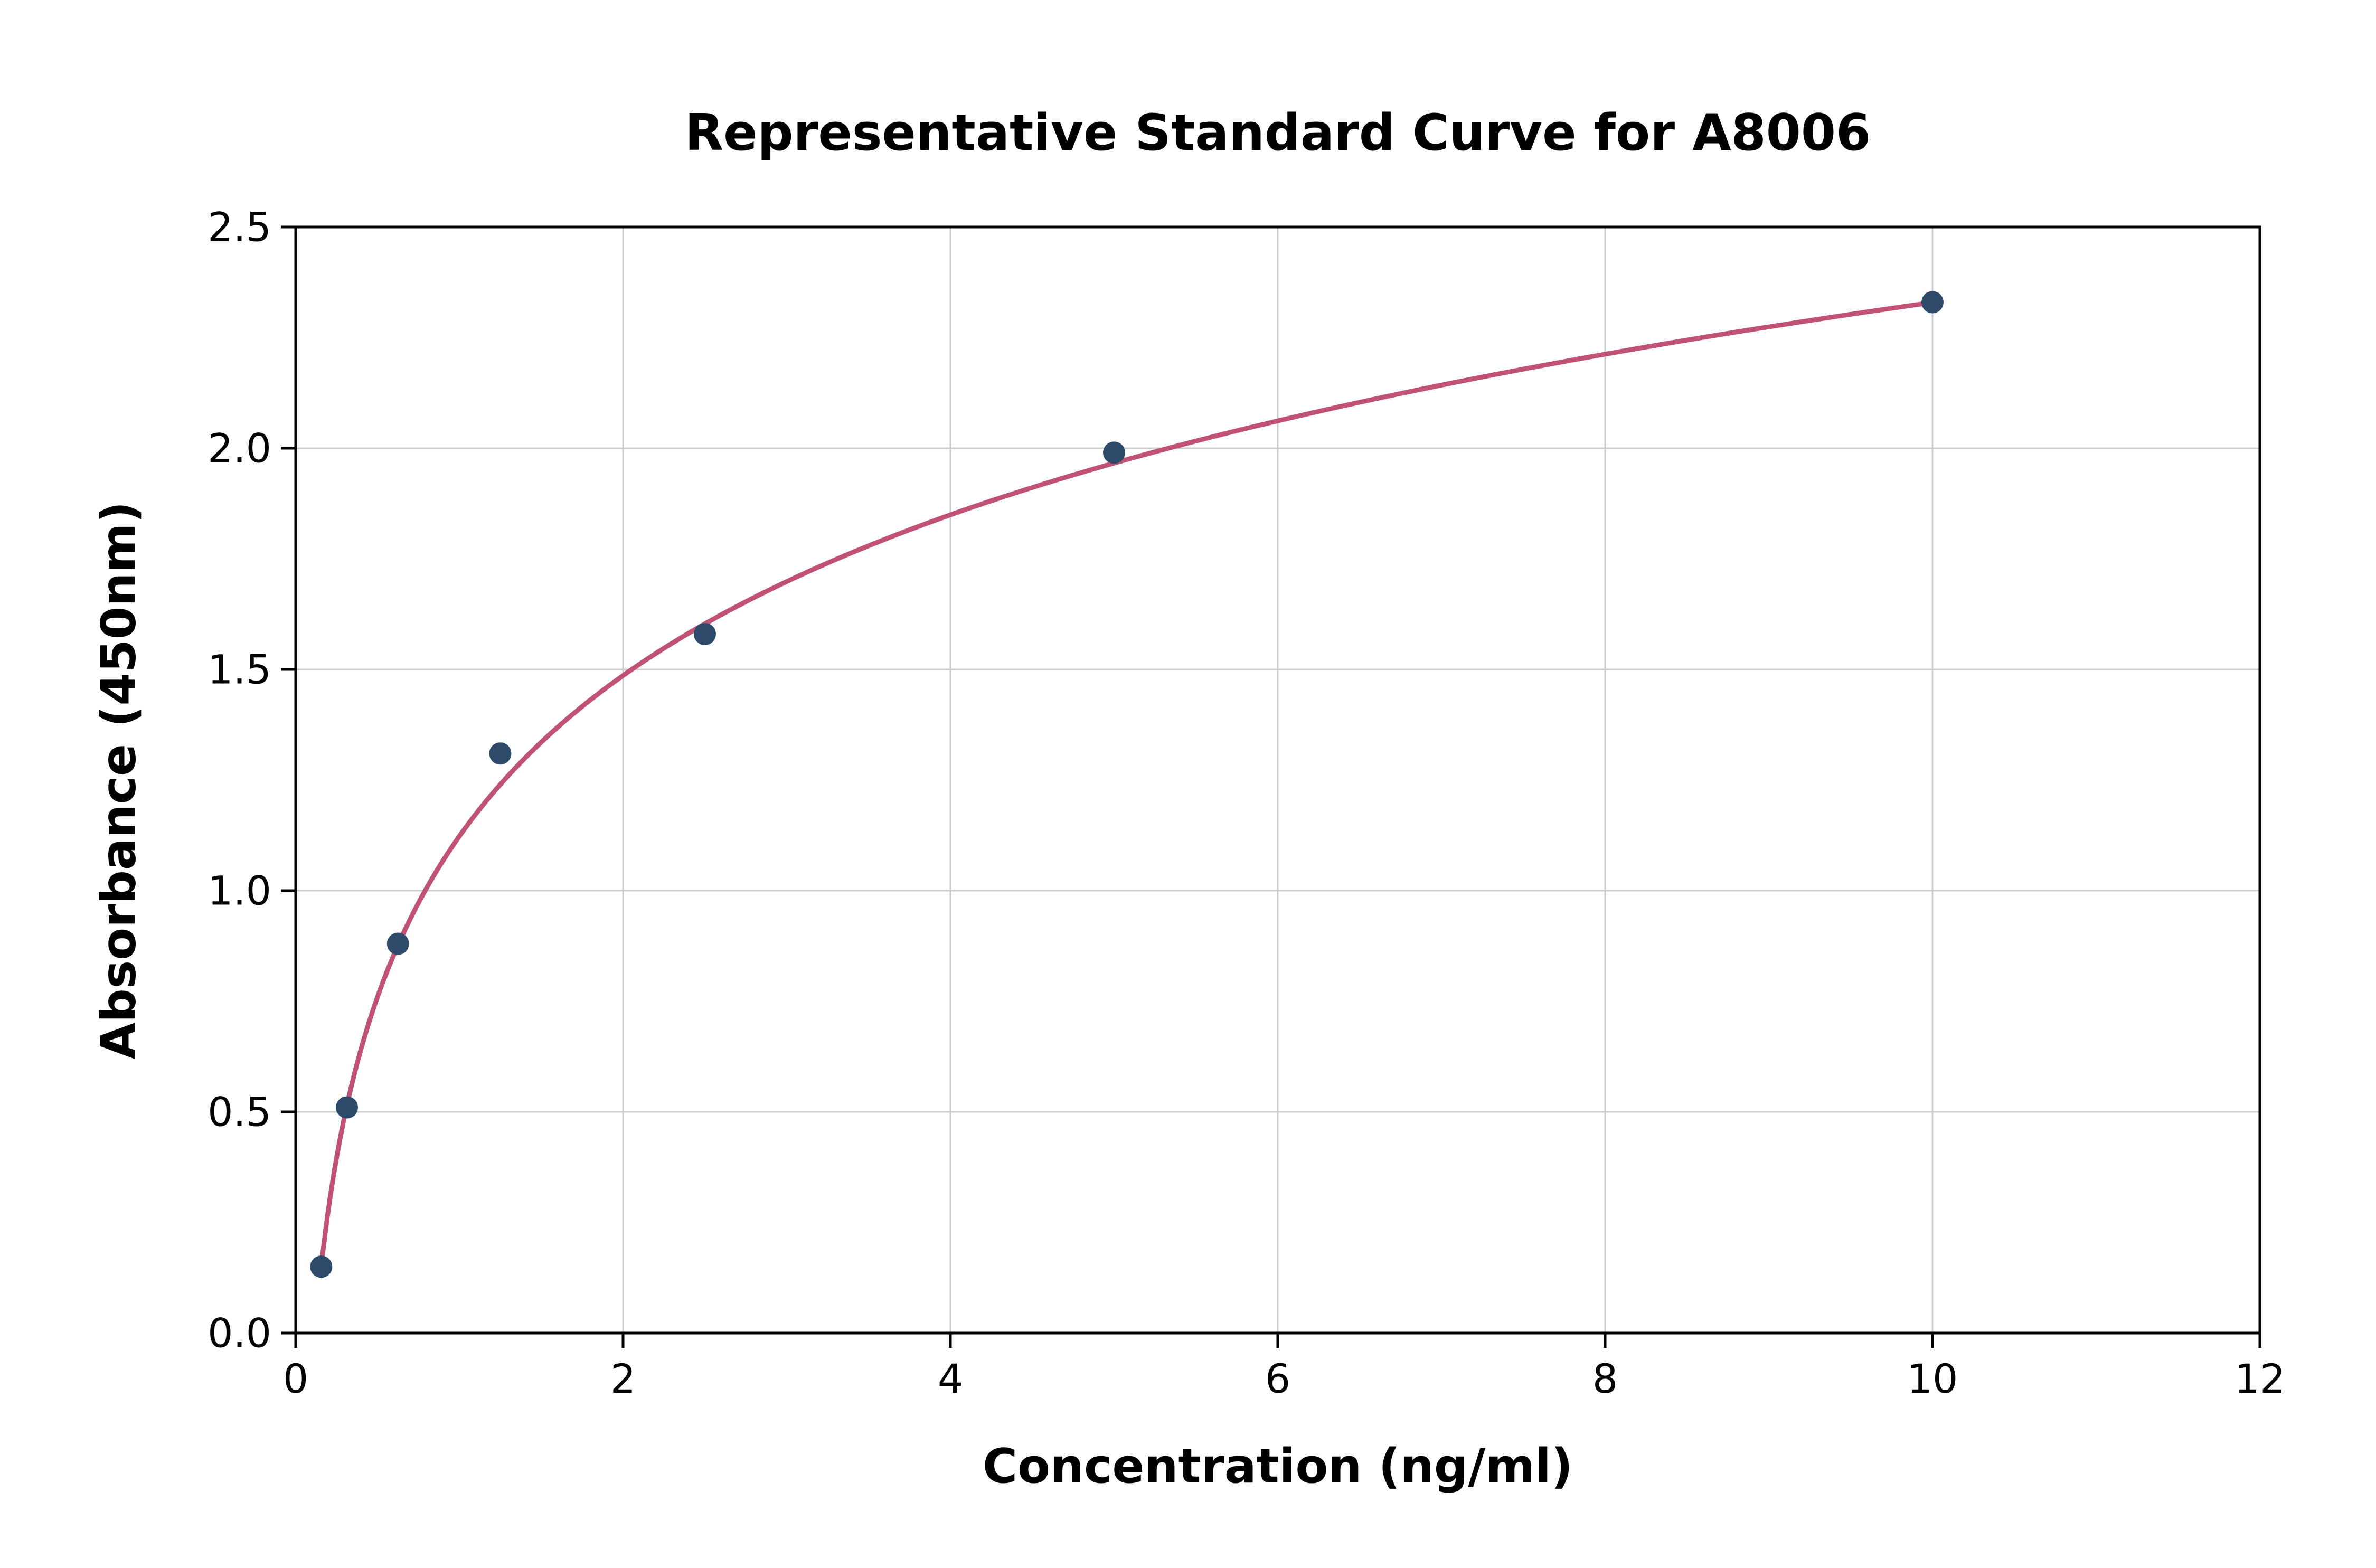 This screenshot has height=1568, width=2376. Describe the element at coordinates (296, 1379) in the screenshot. I see `x-tick-label: 0` at that location.